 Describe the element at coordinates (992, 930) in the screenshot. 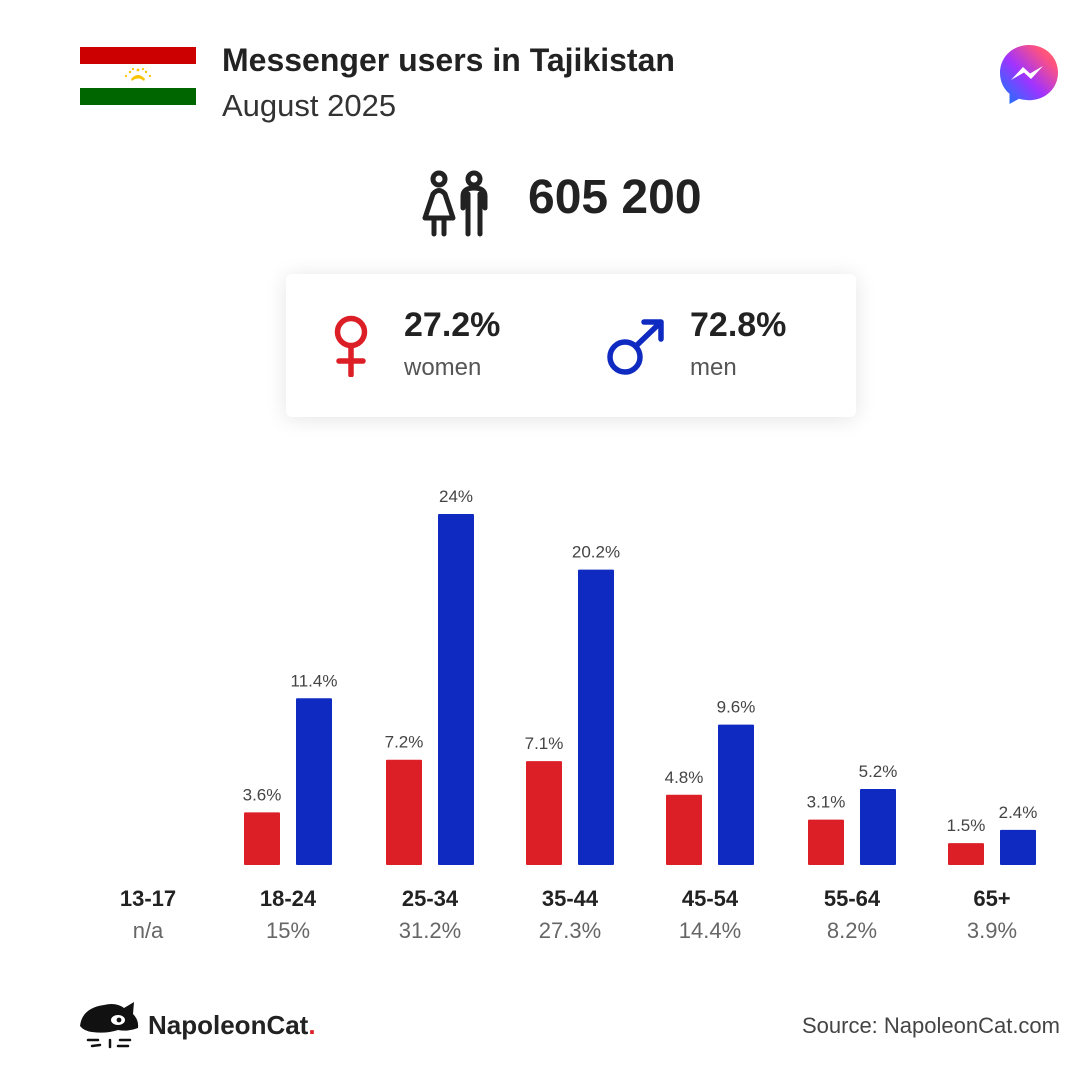

I see `category-total: 3.9%` at that location.